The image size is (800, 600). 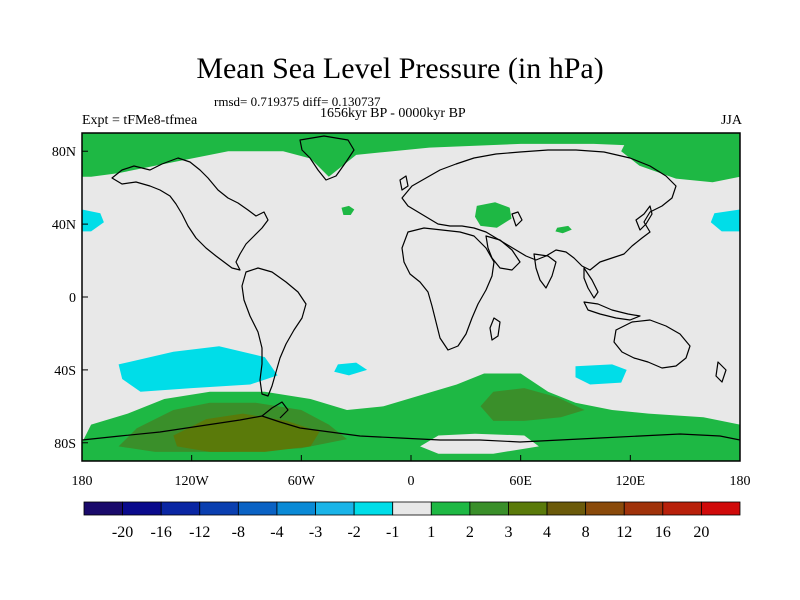 I want to click on colorbar-label: -1, so click(x=392, y=532).